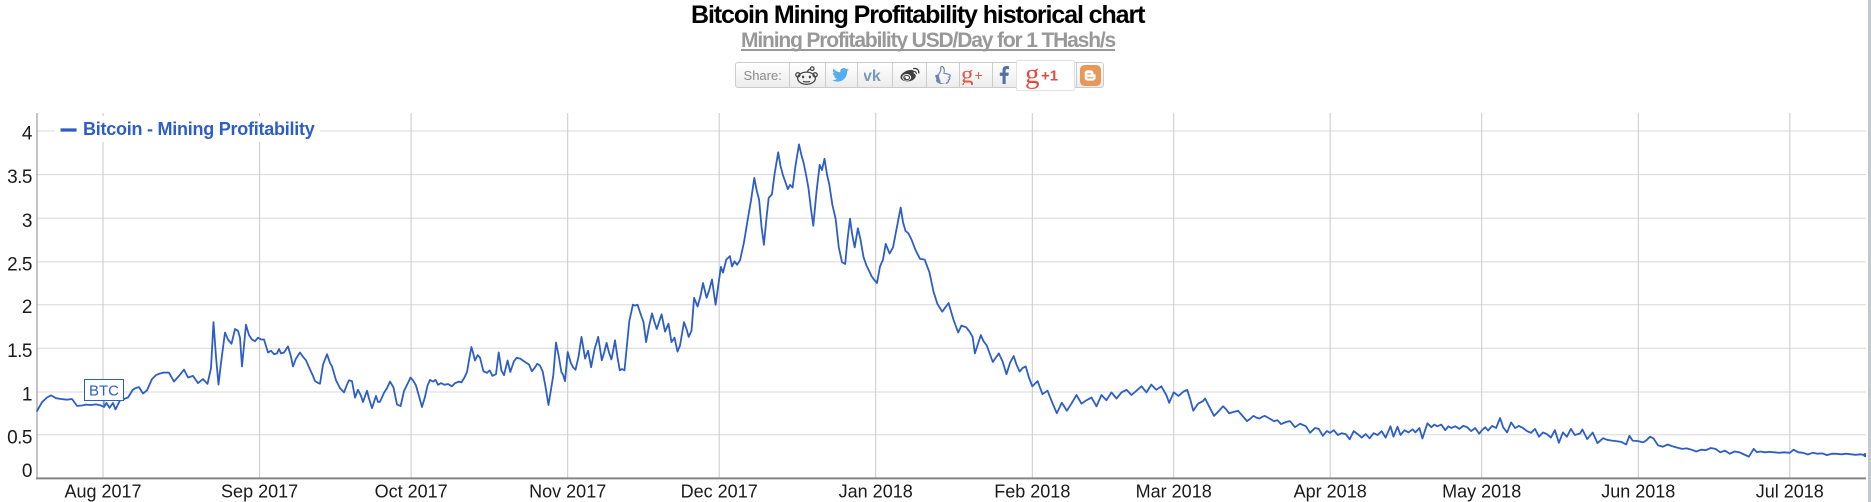  What do you see at coordinates (1330, 492) in the screenshot?
I see `svg-text: Apr 2018` at bounding box center [1330, 492].